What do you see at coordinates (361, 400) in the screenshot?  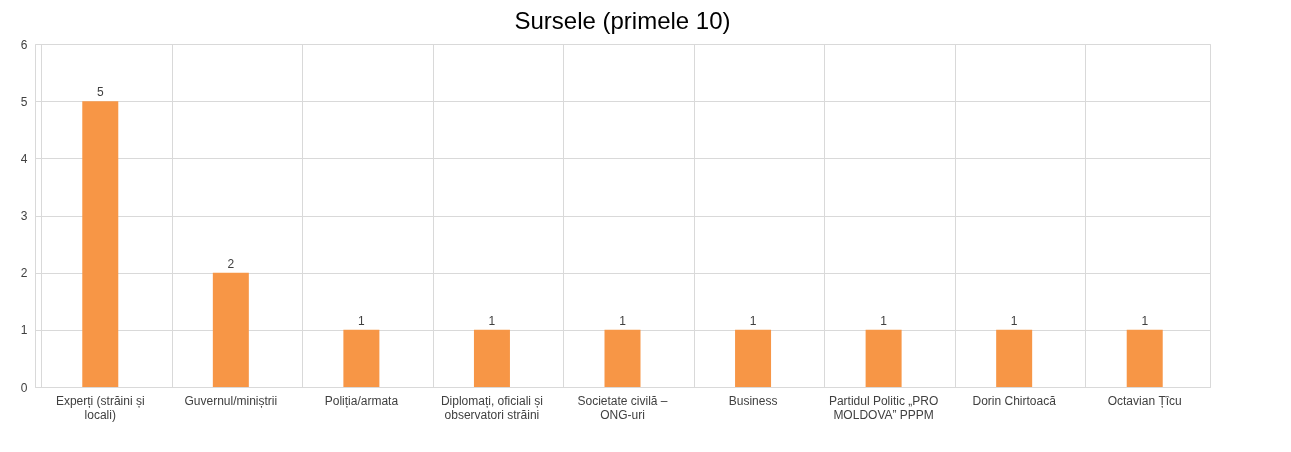 I see `x-tick-label: Poliția/armata` at bounding box center [361, 400].